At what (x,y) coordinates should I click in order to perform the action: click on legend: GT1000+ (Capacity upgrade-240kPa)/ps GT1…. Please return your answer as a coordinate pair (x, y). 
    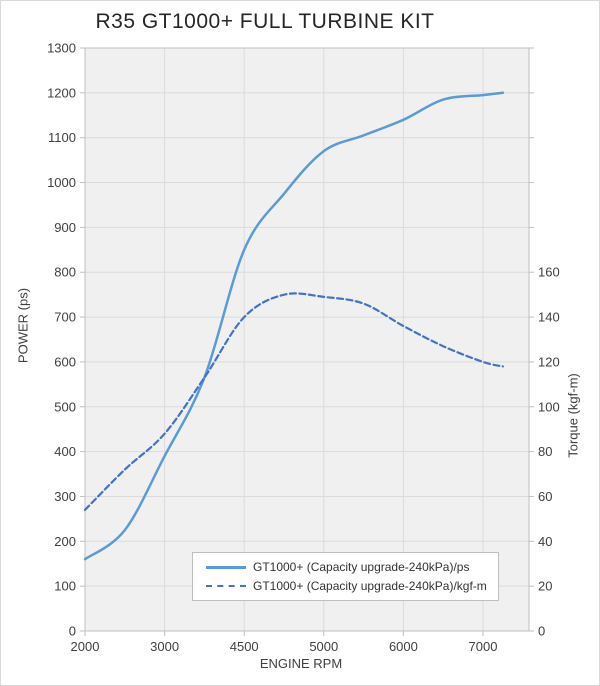
    Looking at the image, I should click on (345, 576).